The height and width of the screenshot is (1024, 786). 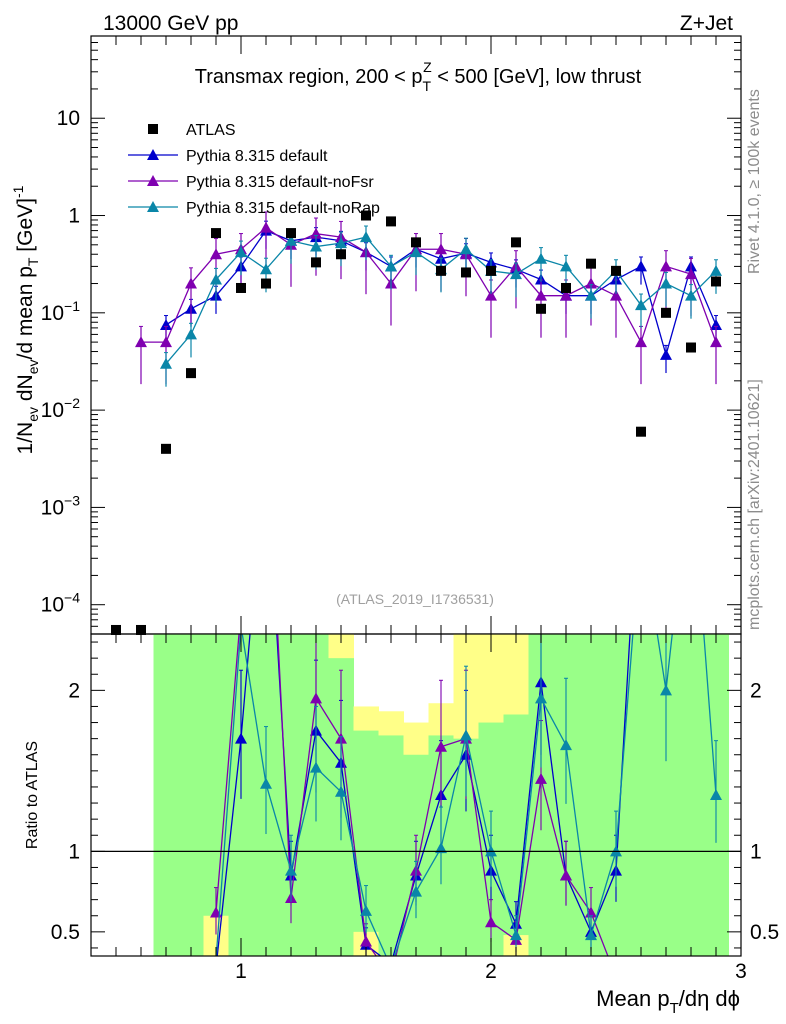 What do you see at coordinates (764, 932) in the screenshot?
I see `ratio-y-tick-label-right: 0.5` at bounding box center [764, 932].